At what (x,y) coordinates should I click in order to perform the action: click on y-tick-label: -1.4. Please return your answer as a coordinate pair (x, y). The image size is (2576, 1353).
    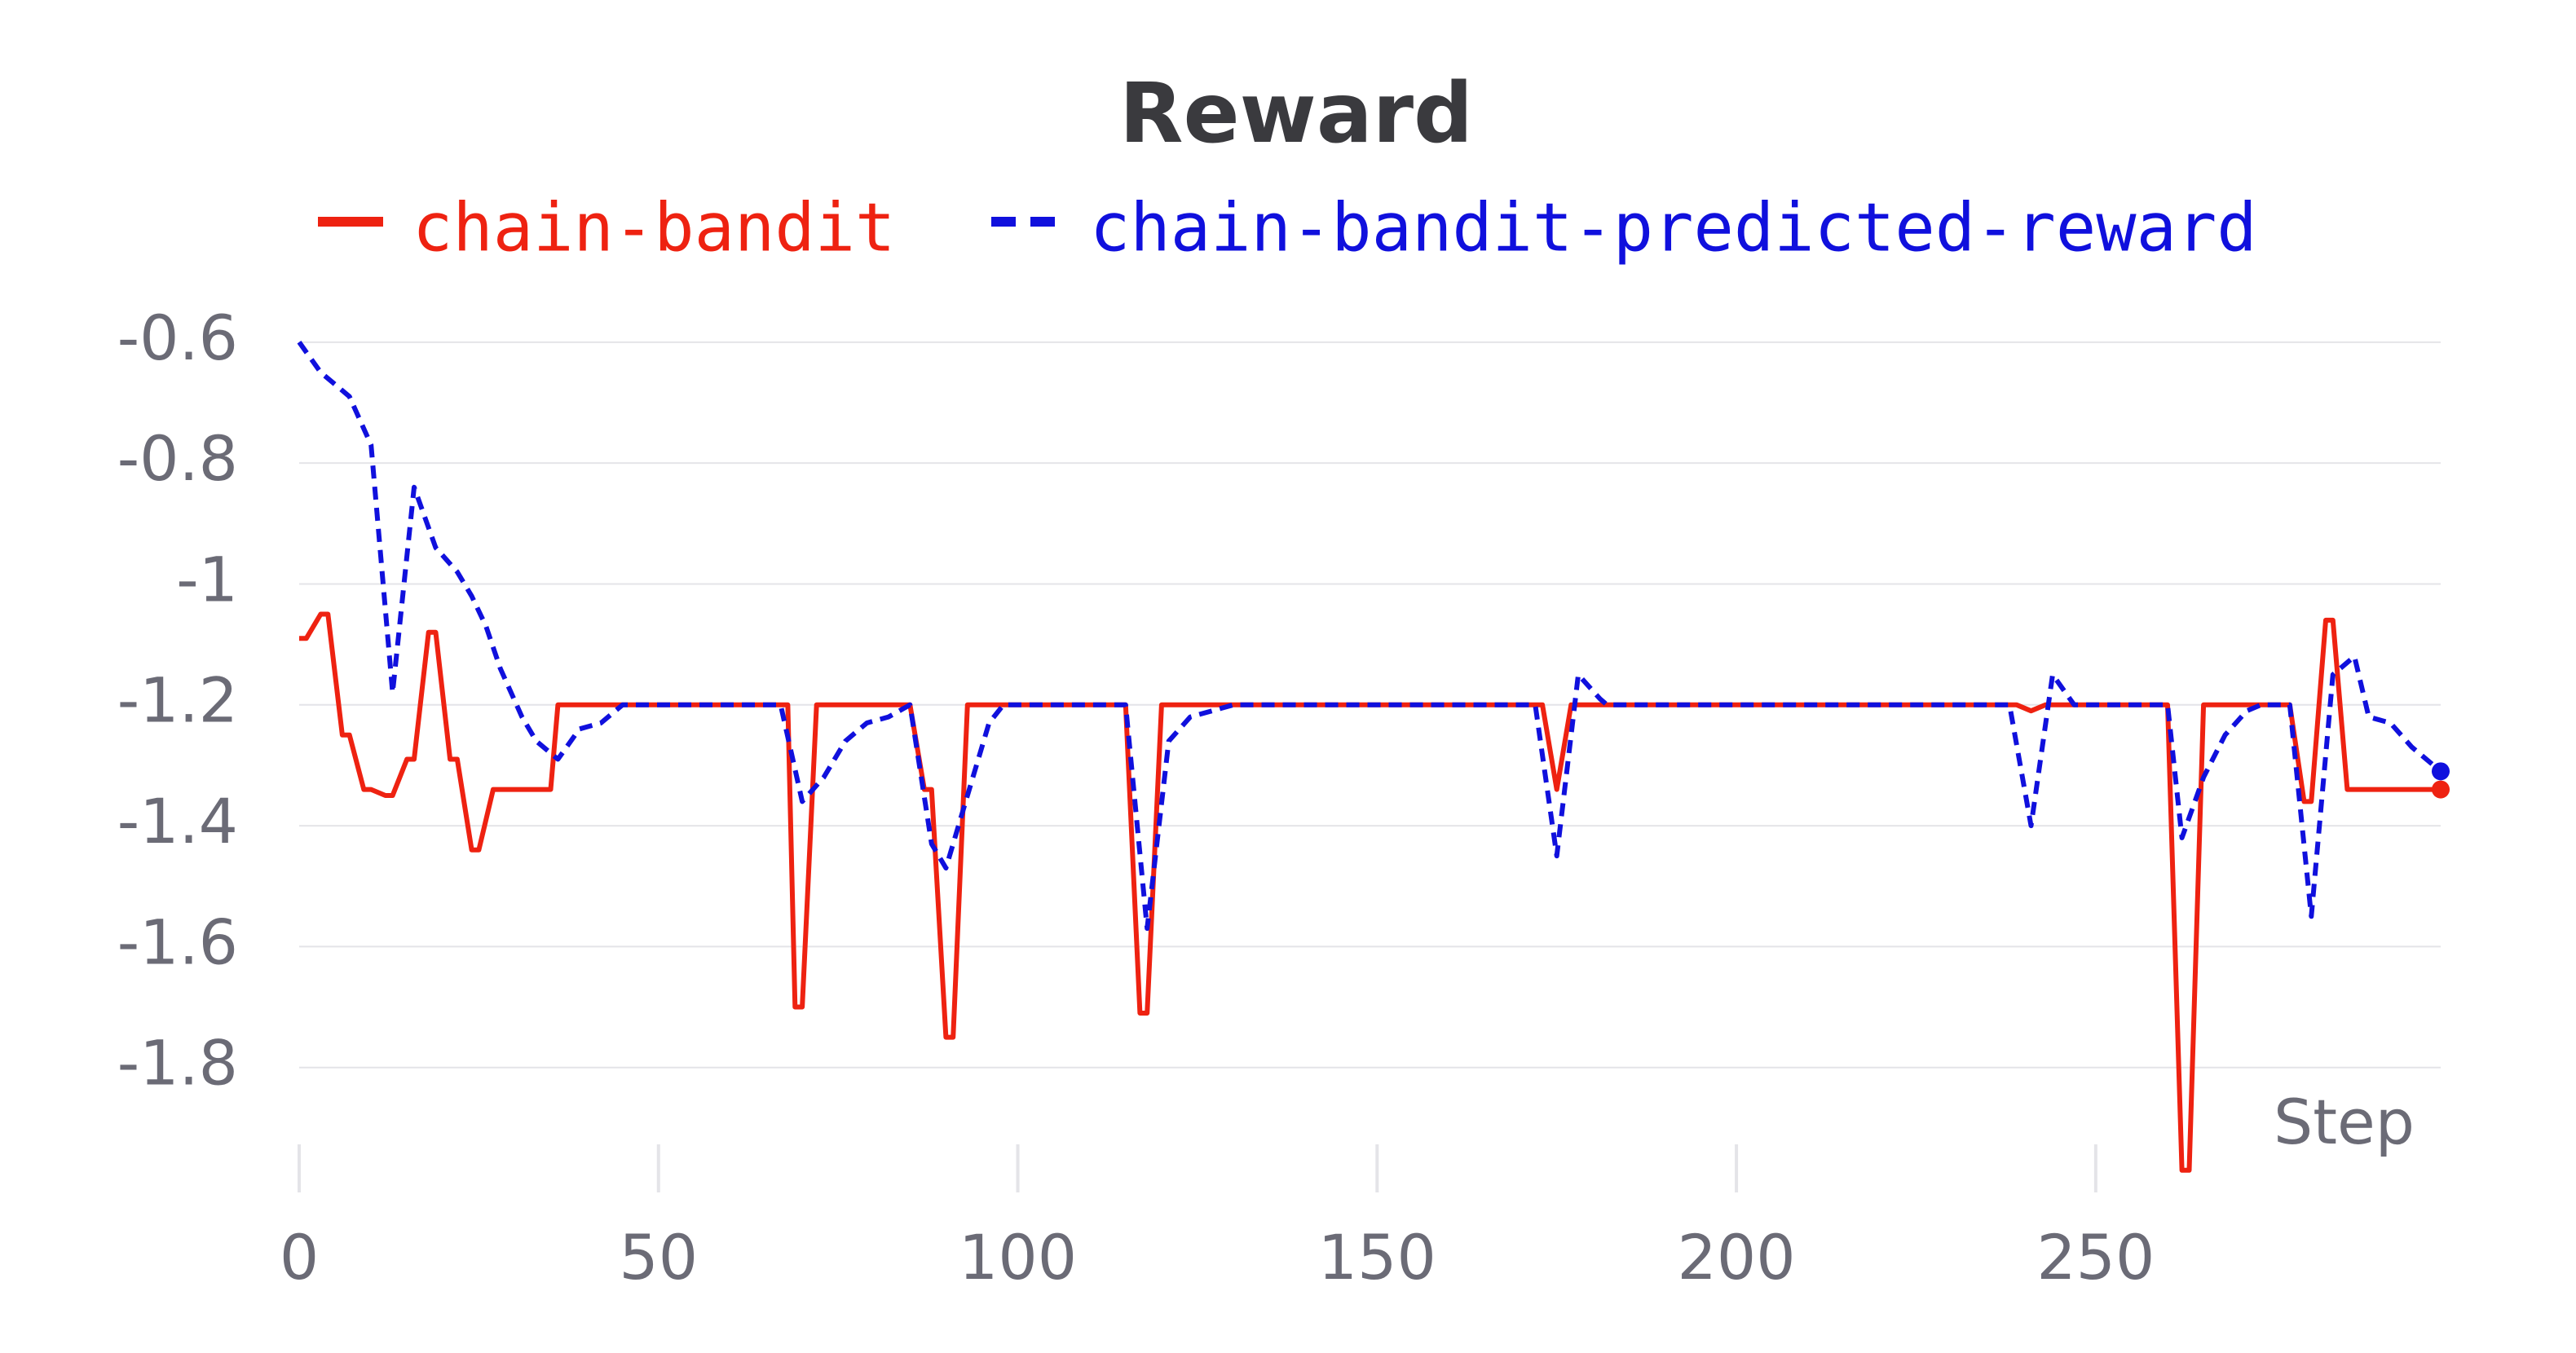
    Looking at the image, I should click on (177, 821).